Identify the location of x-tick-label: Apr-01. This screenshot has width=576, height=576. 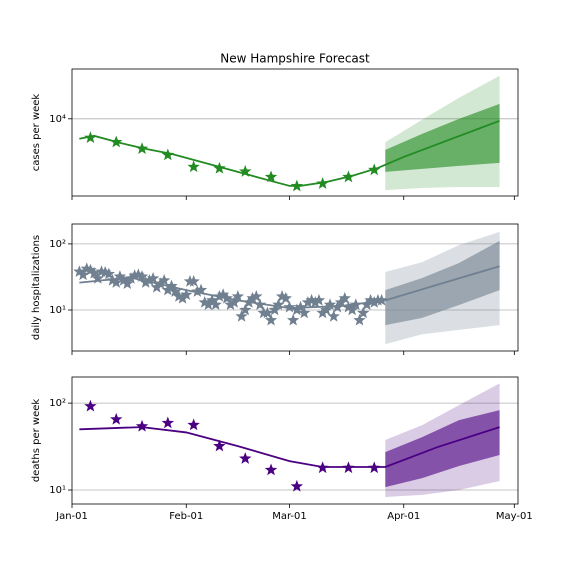
(403, 516).